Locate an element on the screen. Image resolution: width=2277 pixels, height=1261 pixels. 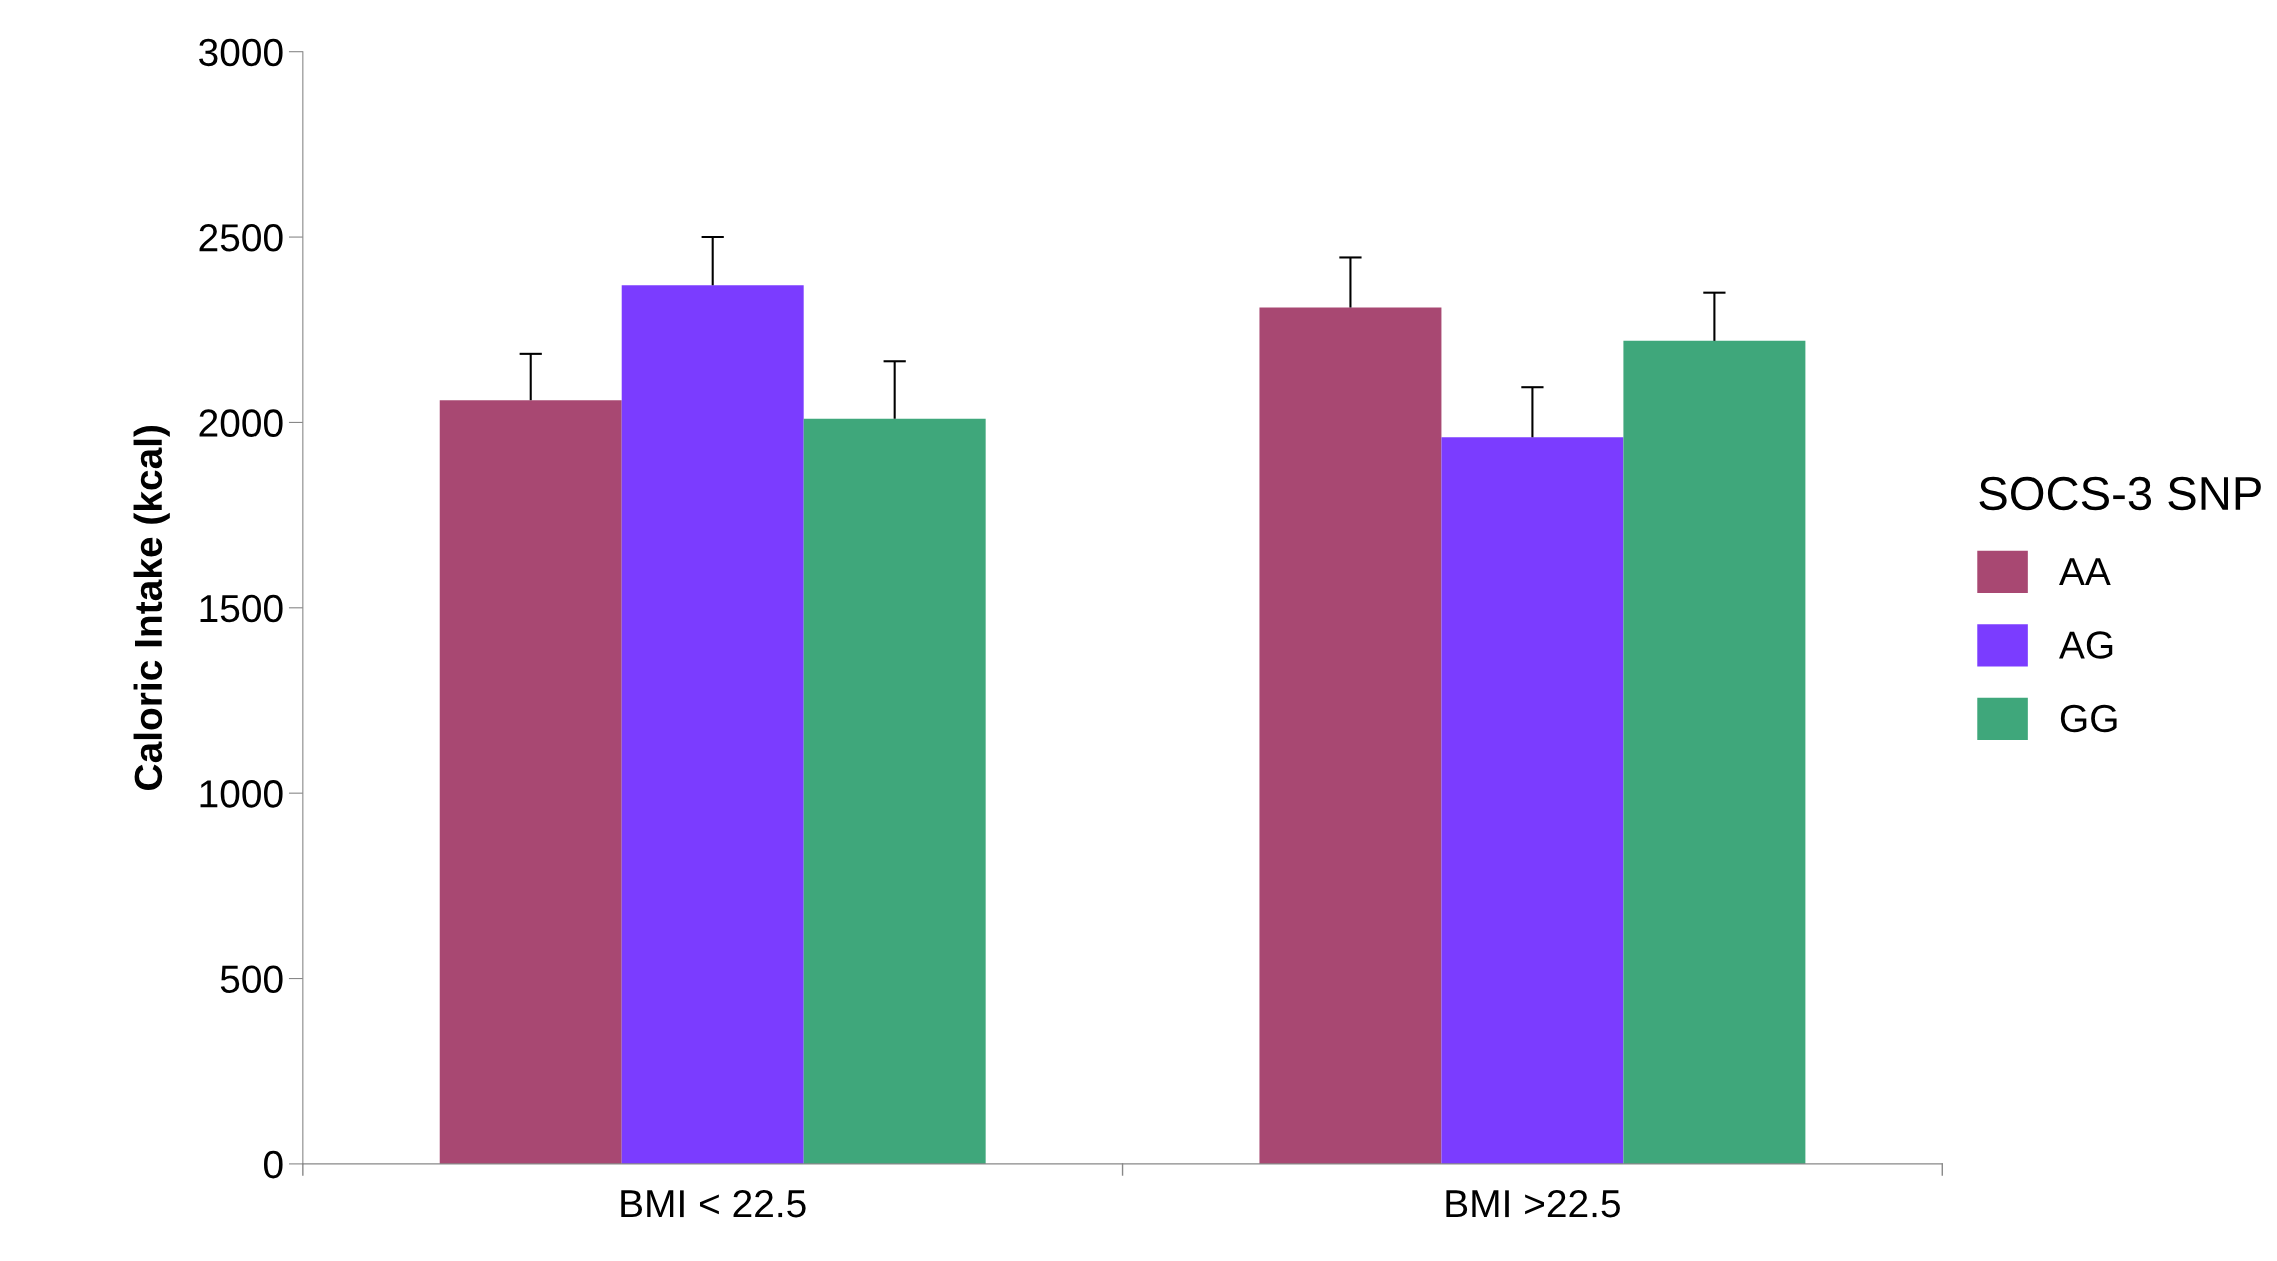
y-tick-label: 1500 is located at coordinates (241, 608).